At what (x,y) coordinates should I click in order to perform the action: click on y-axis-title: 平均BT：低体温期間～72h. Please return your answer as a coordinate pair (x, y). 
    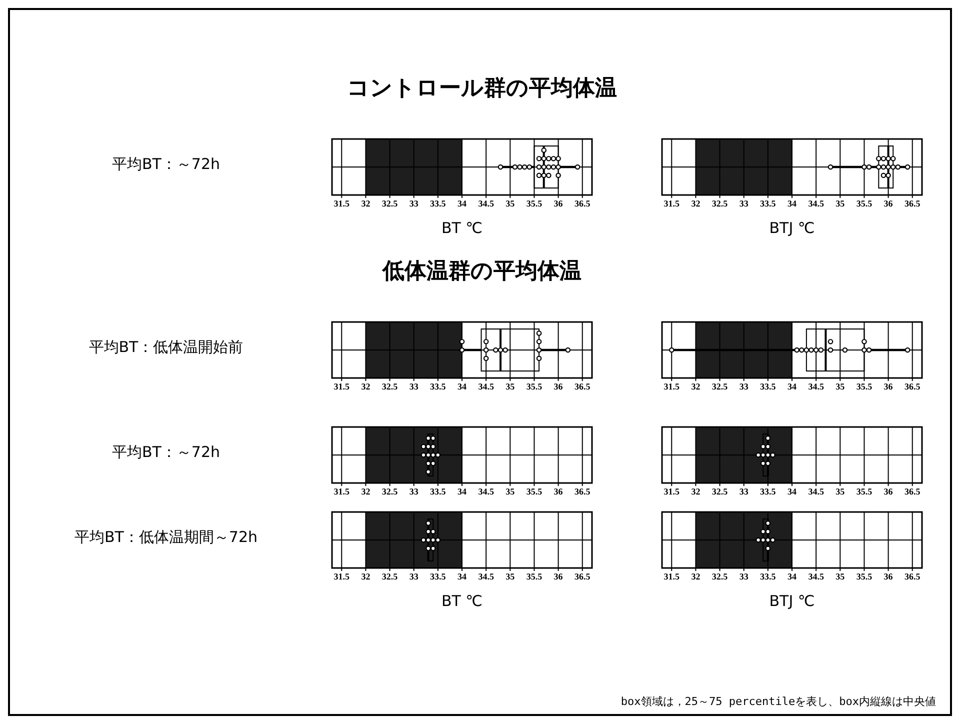
    Looking at the image, I should click on (166, 537).